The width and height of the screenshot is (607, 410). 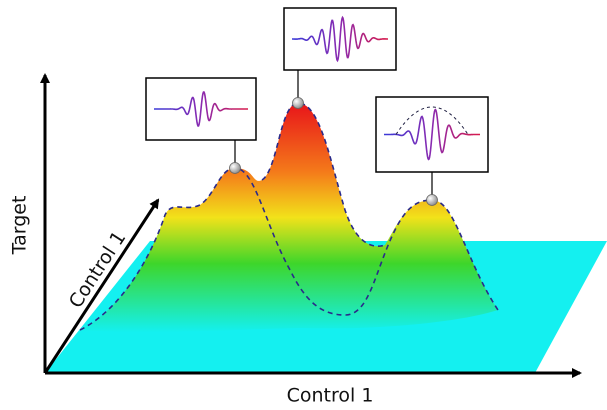 I want to click on depth-axis, so click(x=101, y=286).